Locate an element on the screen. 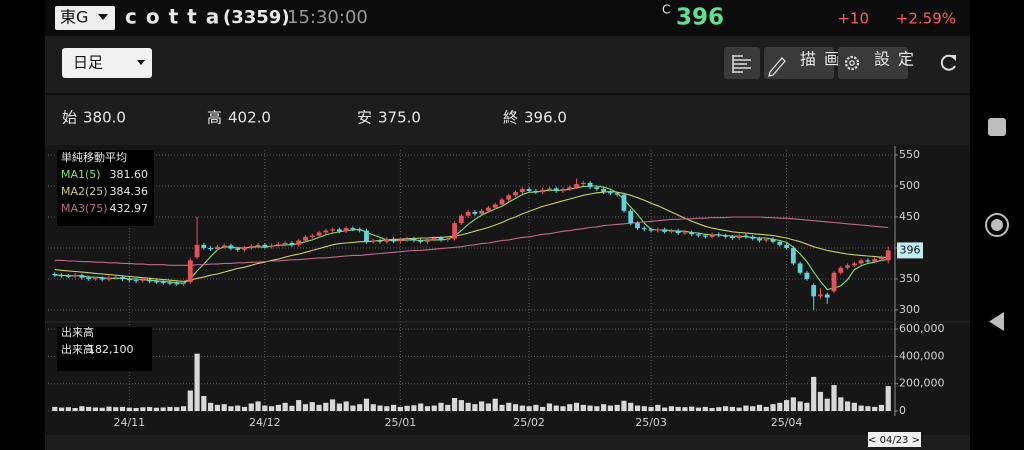 Image resolution: width=1024 pixels, height=450 pixels. ohlc-row: 始 380.0 高 402.0 安 375.0 終 396.0 is located at coordinates (314, 118).